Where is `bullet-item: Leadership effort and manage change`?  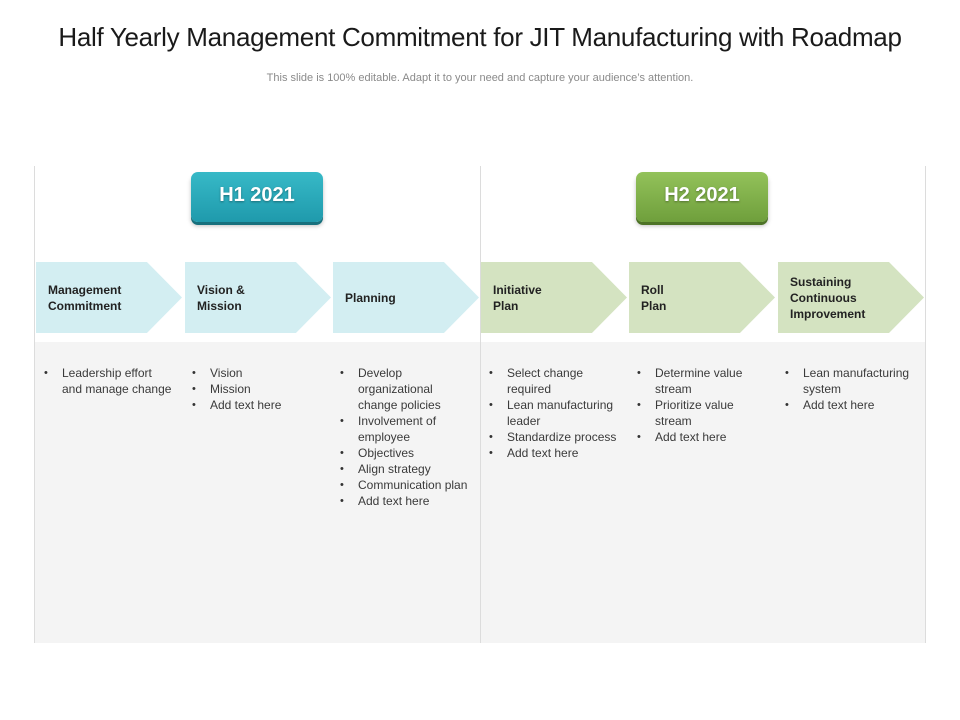
bullet-item: Leadership effort and manage change is located at coordinates (114, 381).